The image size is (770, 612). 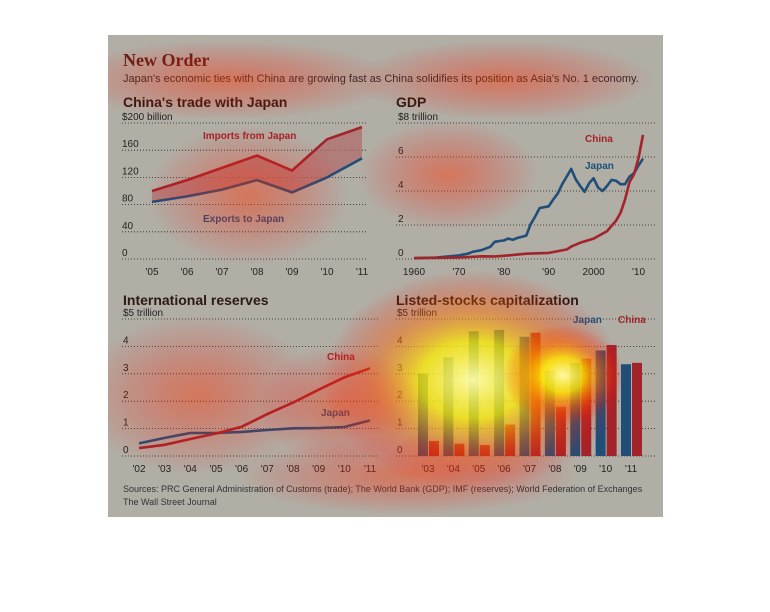 What do you see at coordinates (529, 469) in the screenshot?
I see `stocks-xtick-label: '07` at bounding box center [529, 469].